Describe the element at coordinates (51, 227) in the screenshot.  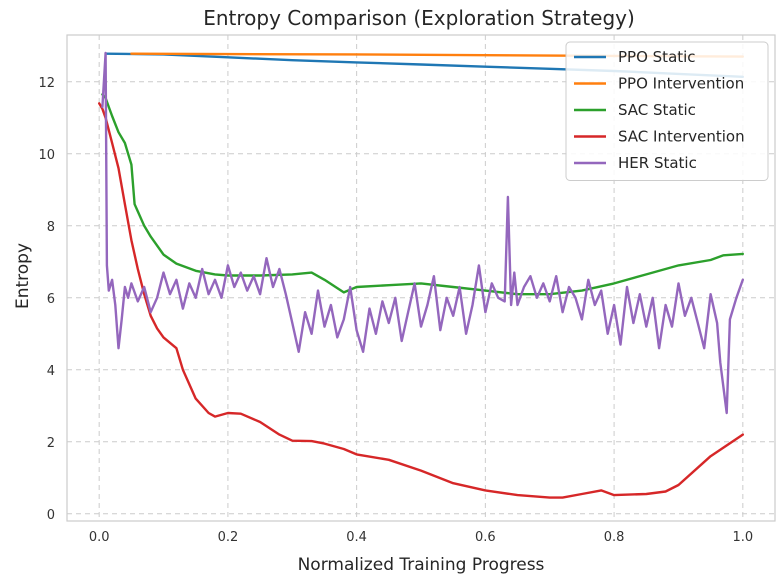
I see `y-tick-label: 8` at that location.